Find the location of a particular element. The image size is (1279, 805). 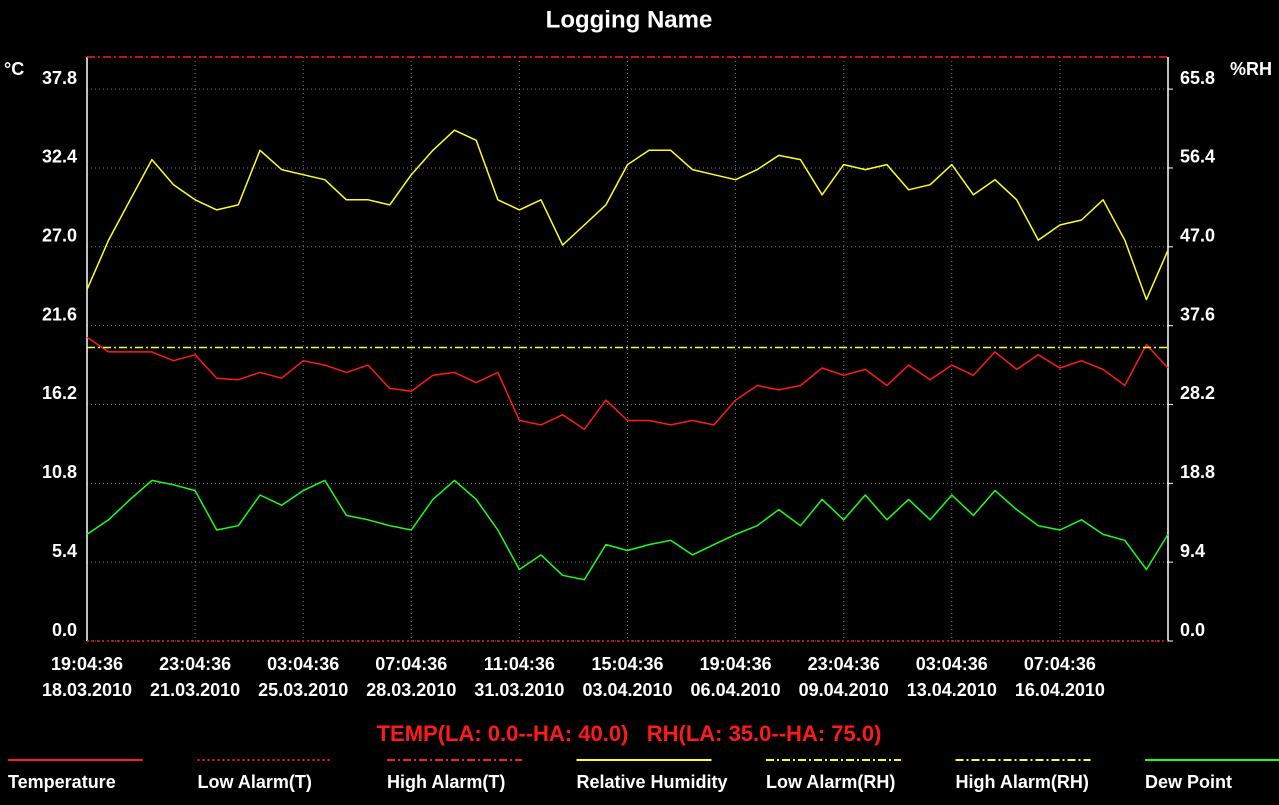

y2-tick-label: 0.0 is located at coordinates (1192, 630).